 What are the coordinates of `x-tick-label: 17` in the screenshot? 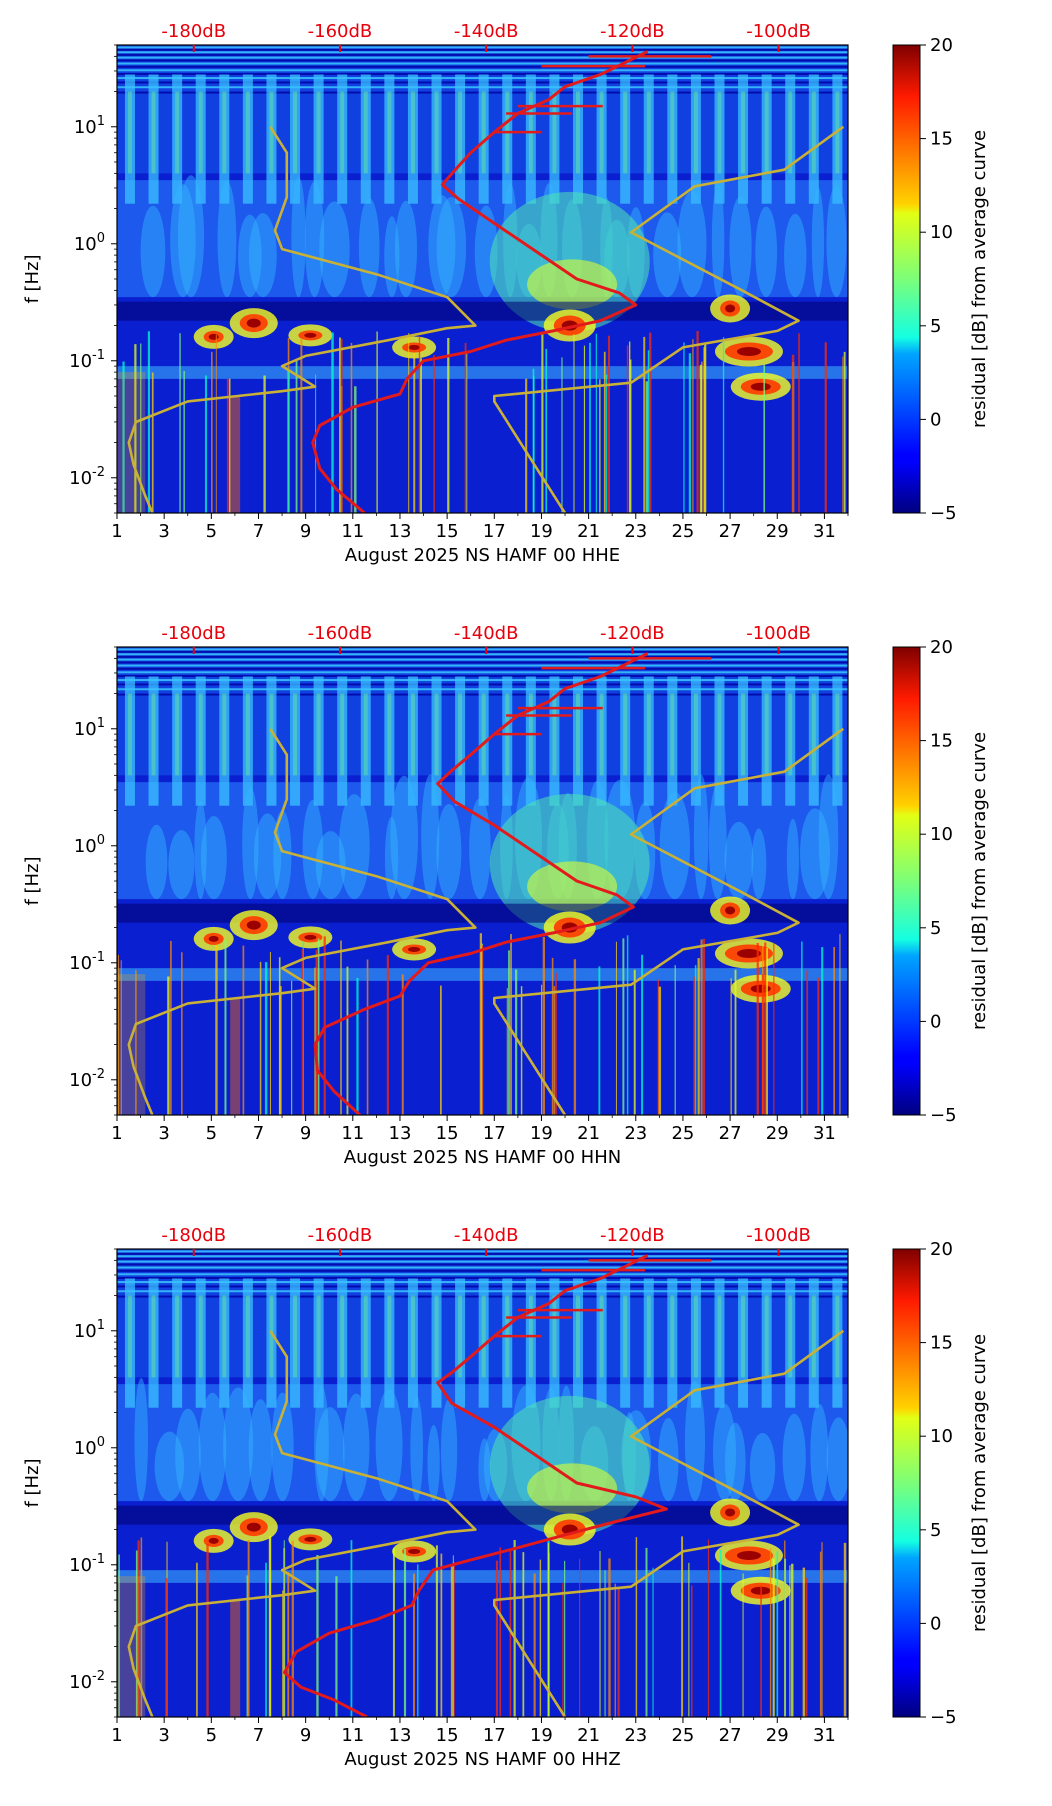 It's located at (494, 1735).